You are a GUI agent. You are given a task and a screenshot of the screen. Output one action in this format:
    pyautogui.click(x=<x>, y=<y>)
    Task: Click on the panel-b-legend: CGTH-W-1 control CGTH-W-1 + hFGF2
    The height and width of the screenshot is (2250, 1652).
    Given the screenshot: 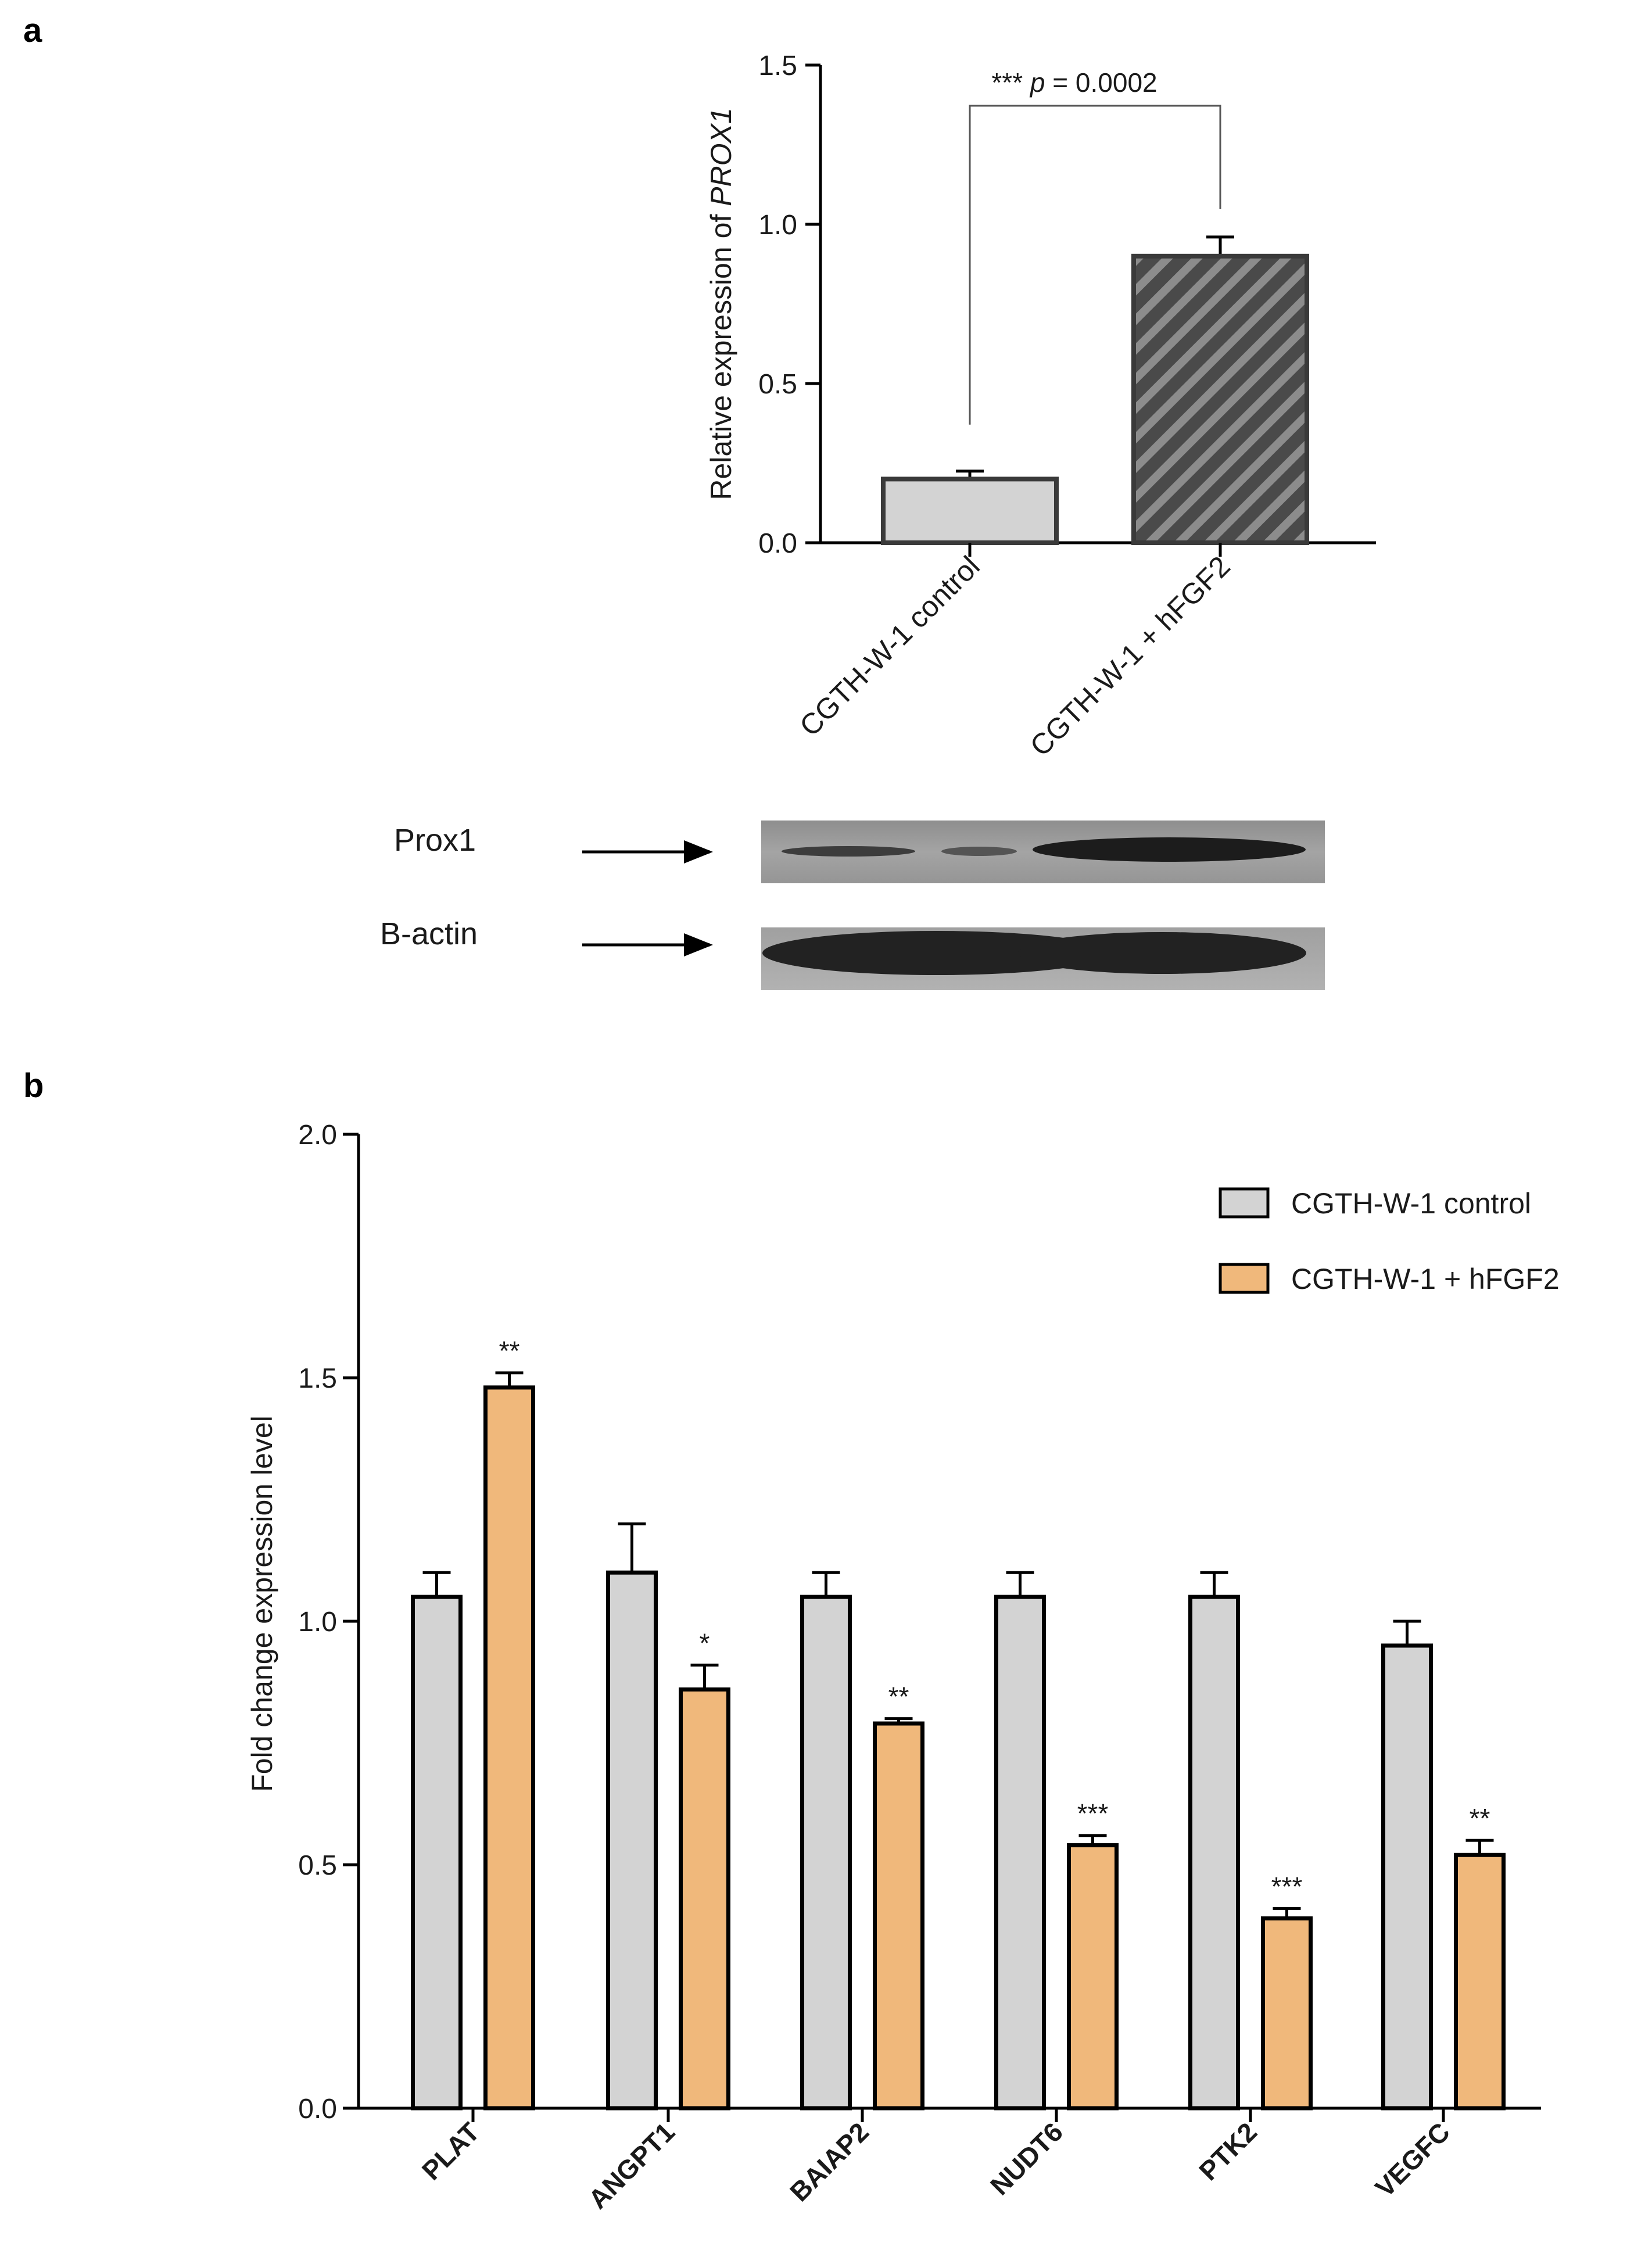 What is the action you would take?
    pyautogui.click(x=1389, y=1241)
    